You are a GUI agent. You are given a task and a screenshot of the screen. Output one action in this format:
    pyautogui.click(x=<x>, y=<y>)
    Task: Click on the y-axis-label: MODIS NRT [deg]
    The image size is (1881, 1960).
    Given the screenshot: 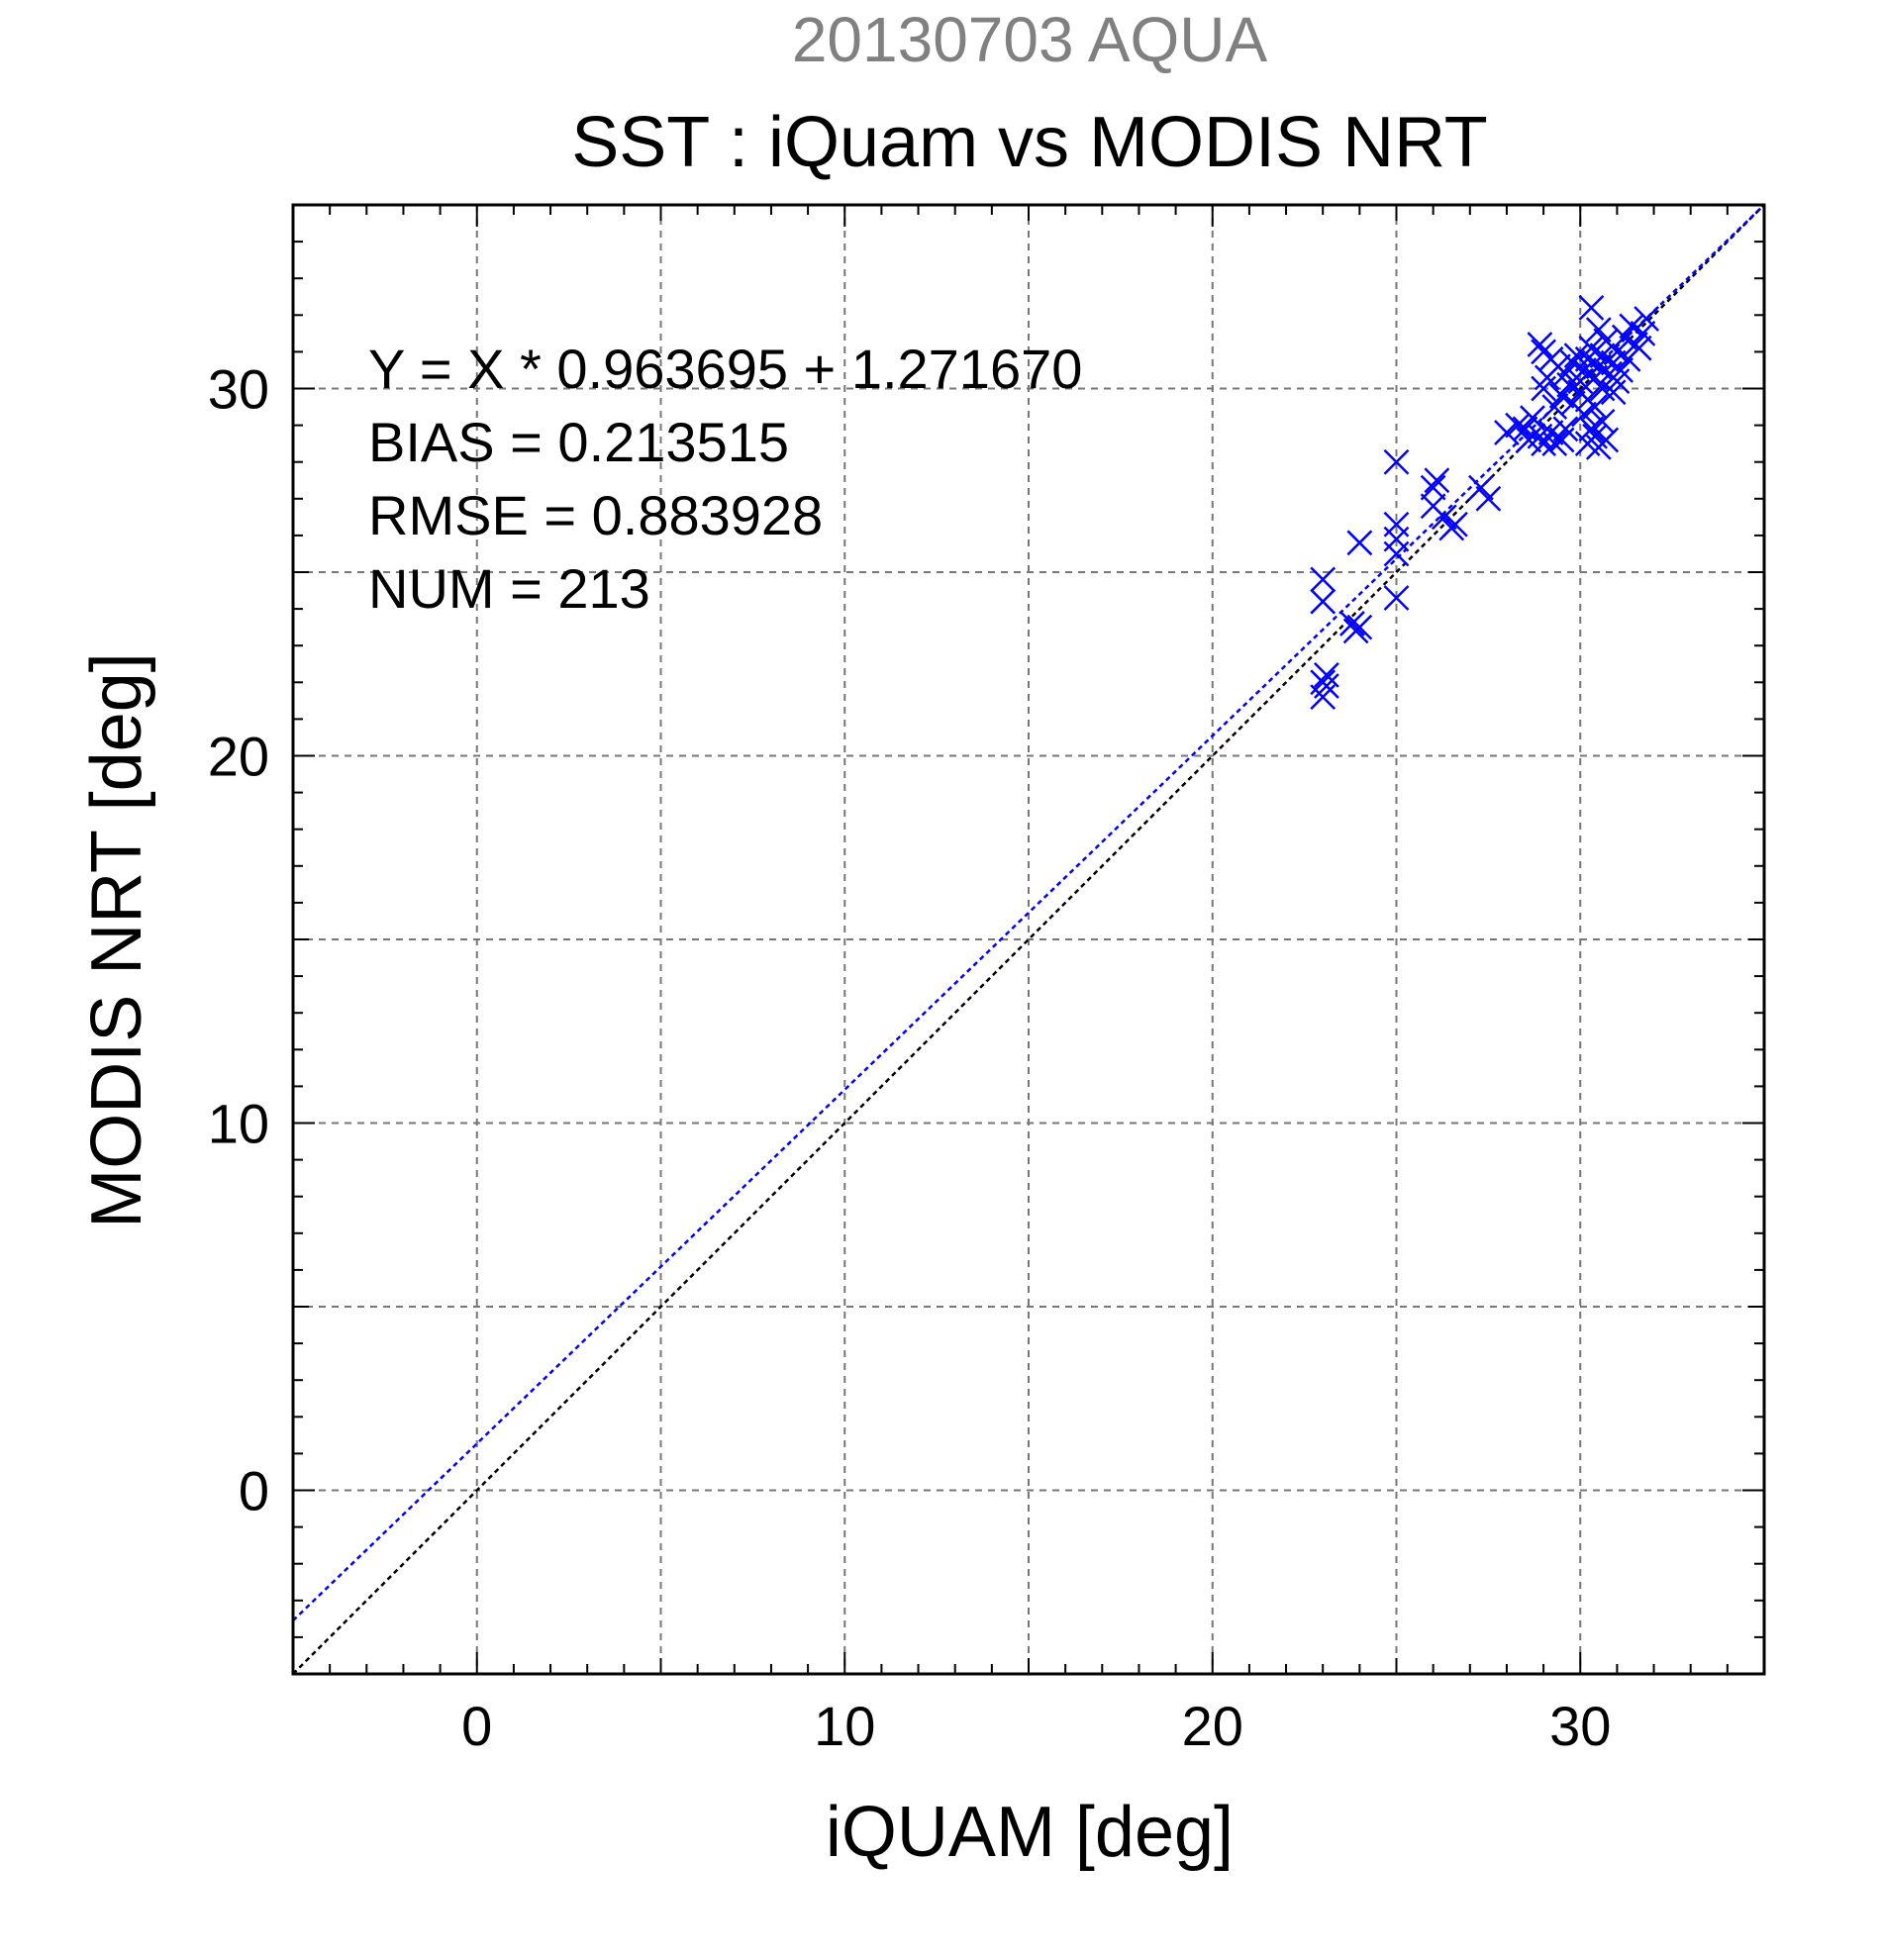 What is the action you would take?
    pyautogui.click(x=116, y=940)
    